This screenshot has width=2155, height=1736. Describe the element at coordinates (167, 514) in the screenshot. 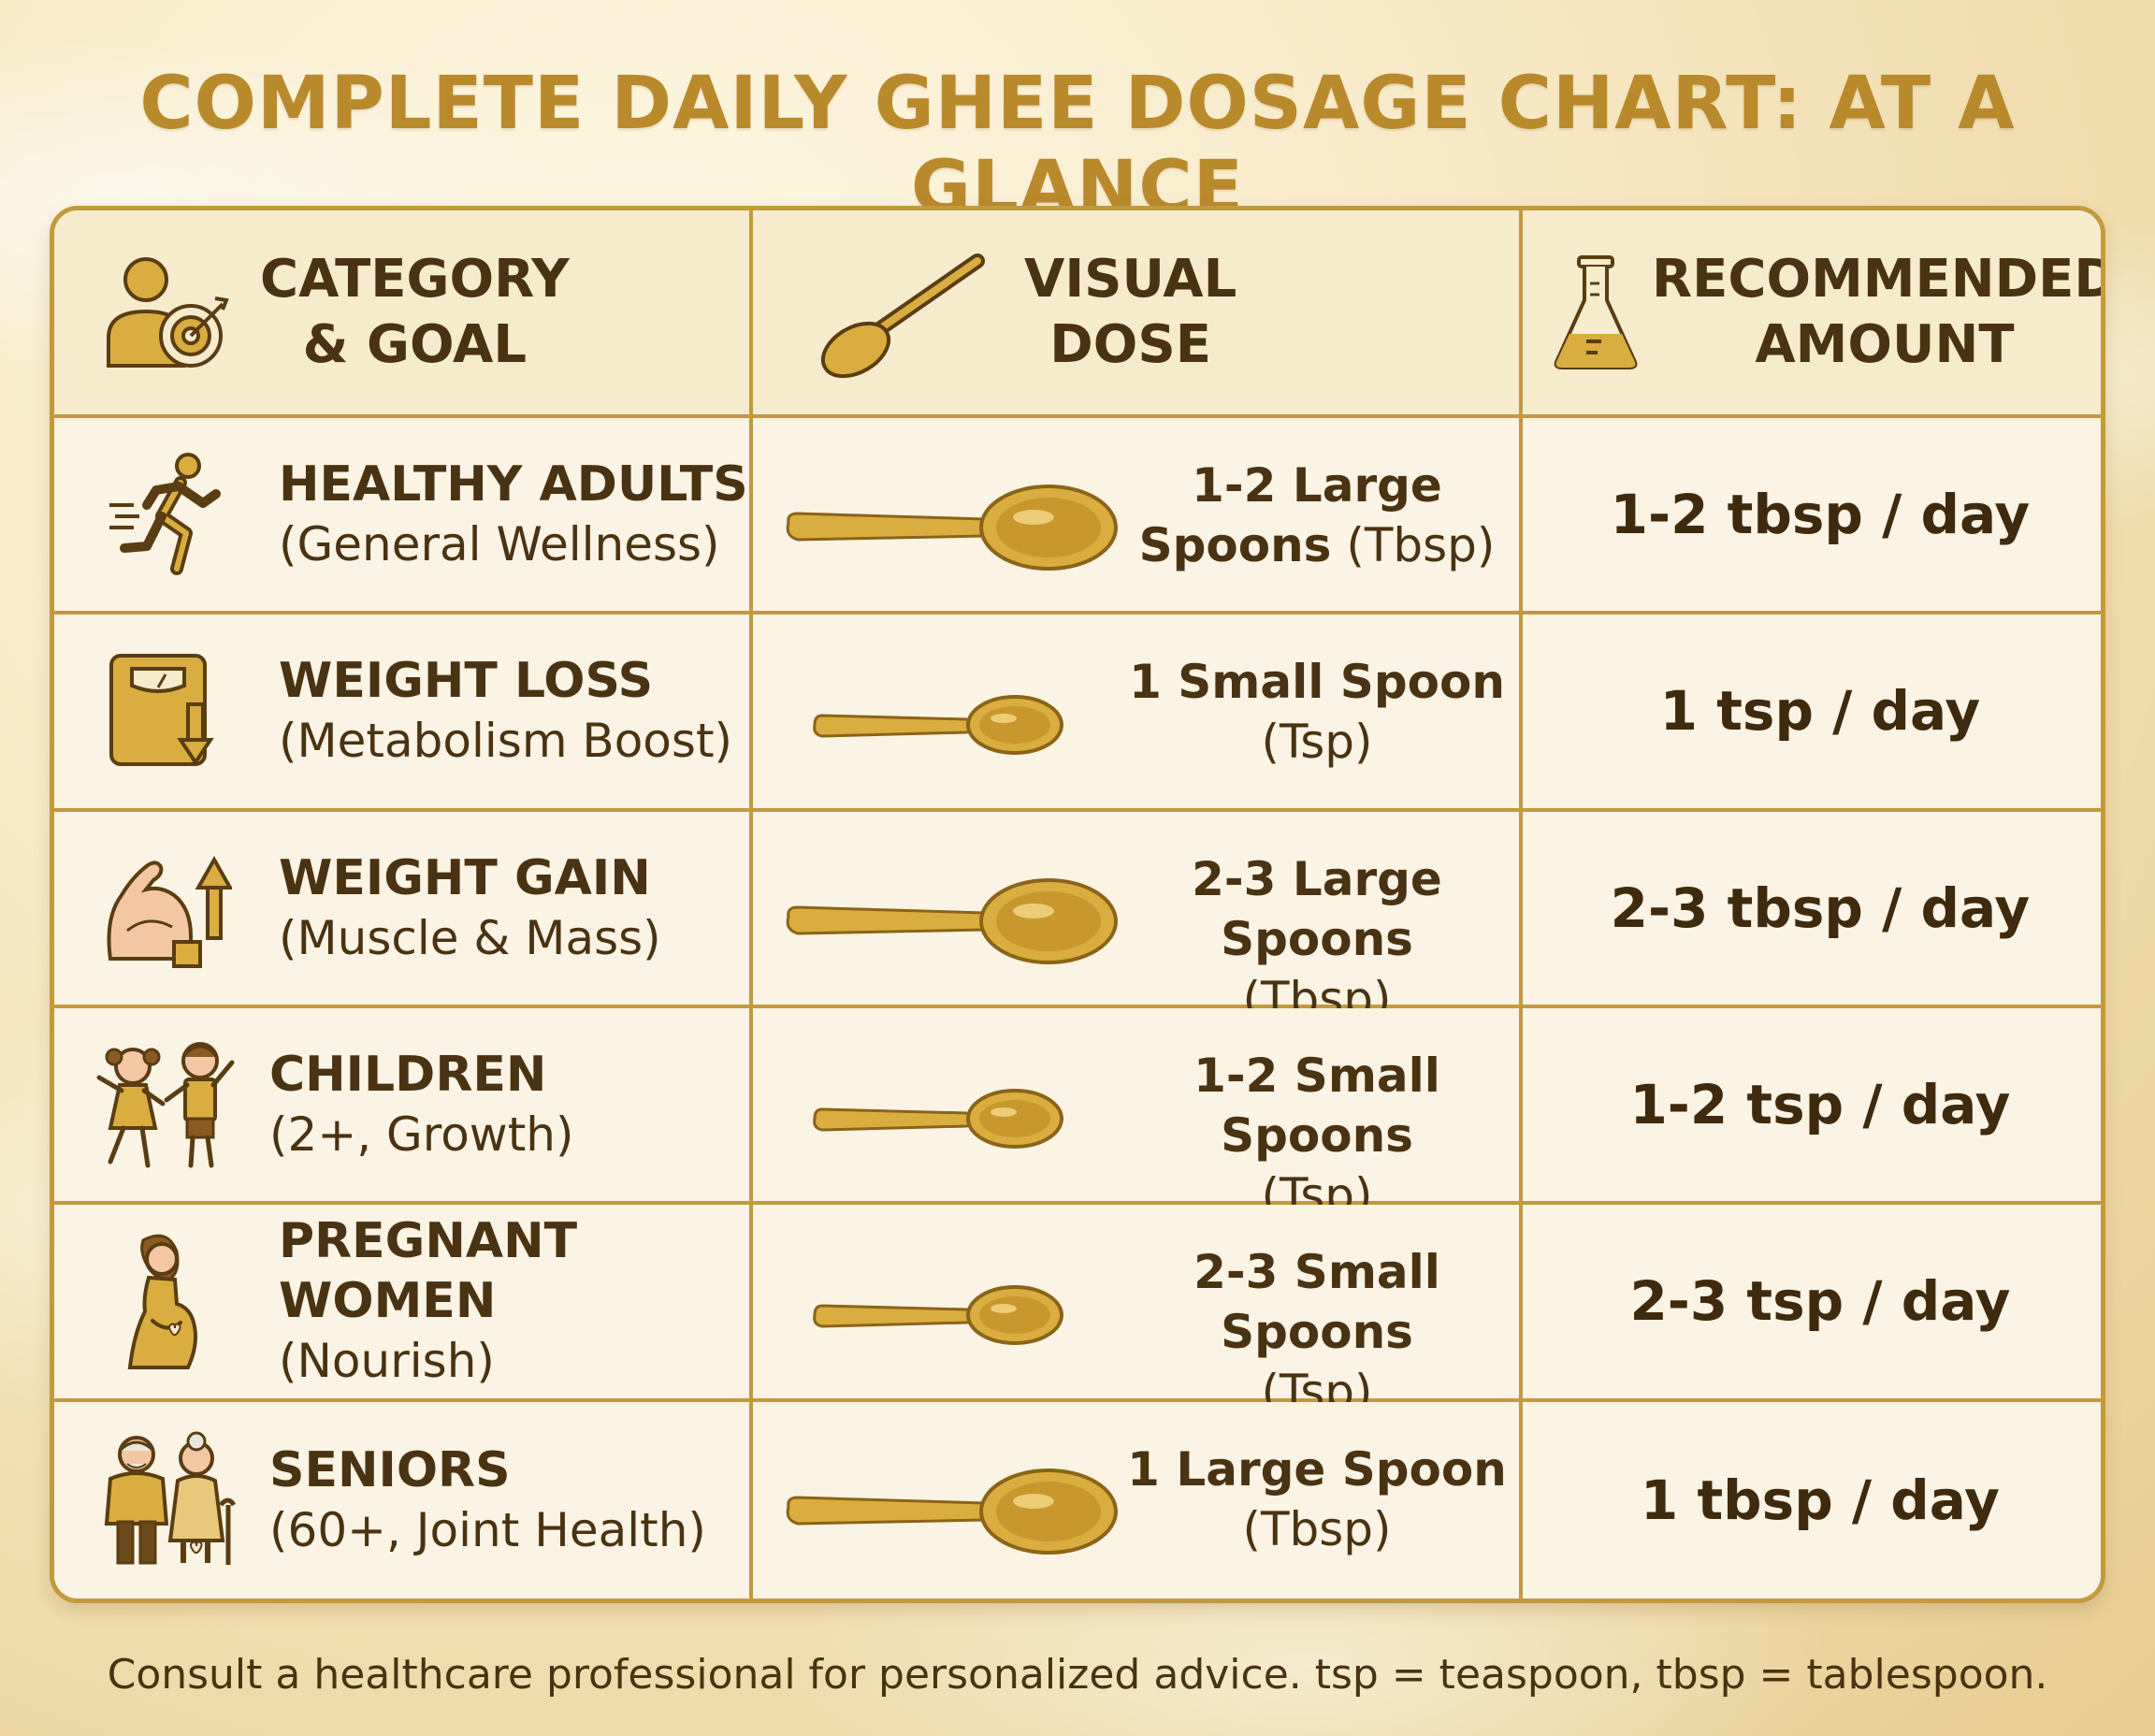

I see `running-person-icon` at that location.